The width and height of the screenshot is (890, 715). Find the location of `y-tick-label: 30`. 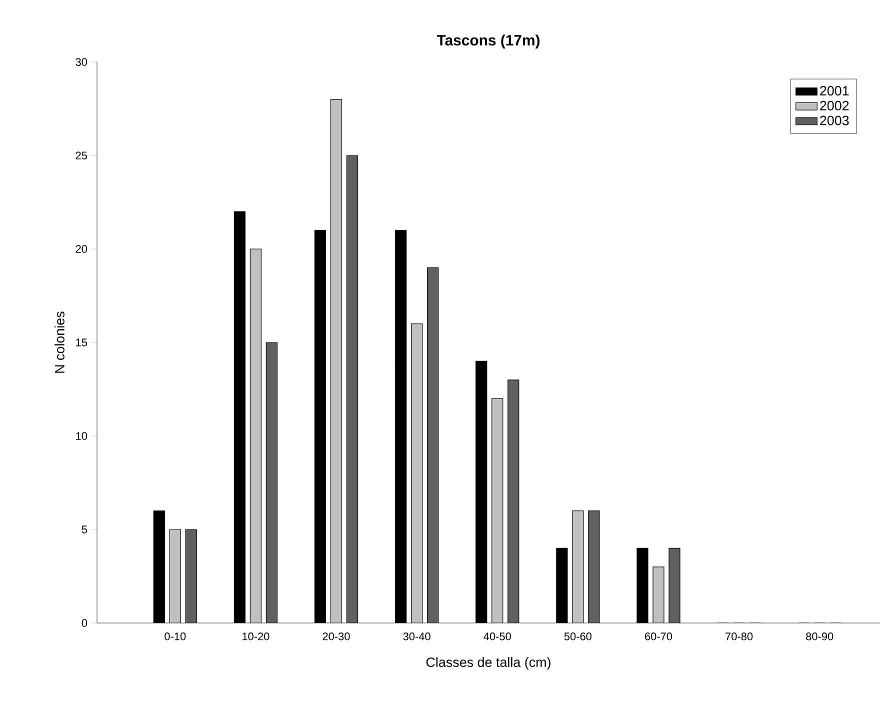

y-tick-label: 30 is located at coordinates (82, 62).